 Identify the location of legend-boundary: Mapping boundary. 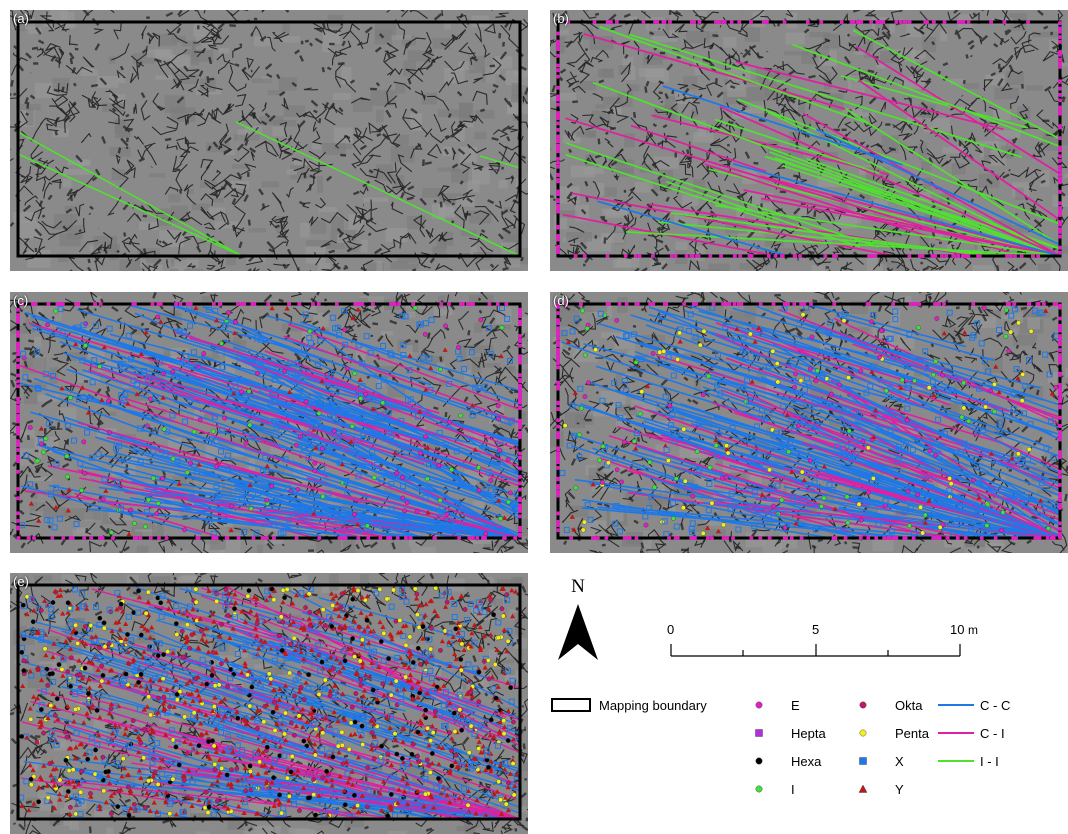
(629, 705).